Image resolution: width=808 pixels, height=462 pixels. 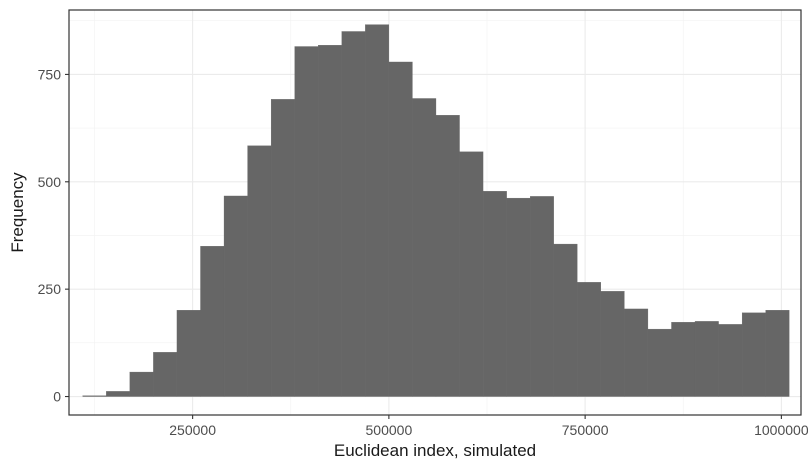 What do you see at coordinates (57, 397) in the screenshot?
I see `y-tick-label: 0` at bounding box center [57, 397].